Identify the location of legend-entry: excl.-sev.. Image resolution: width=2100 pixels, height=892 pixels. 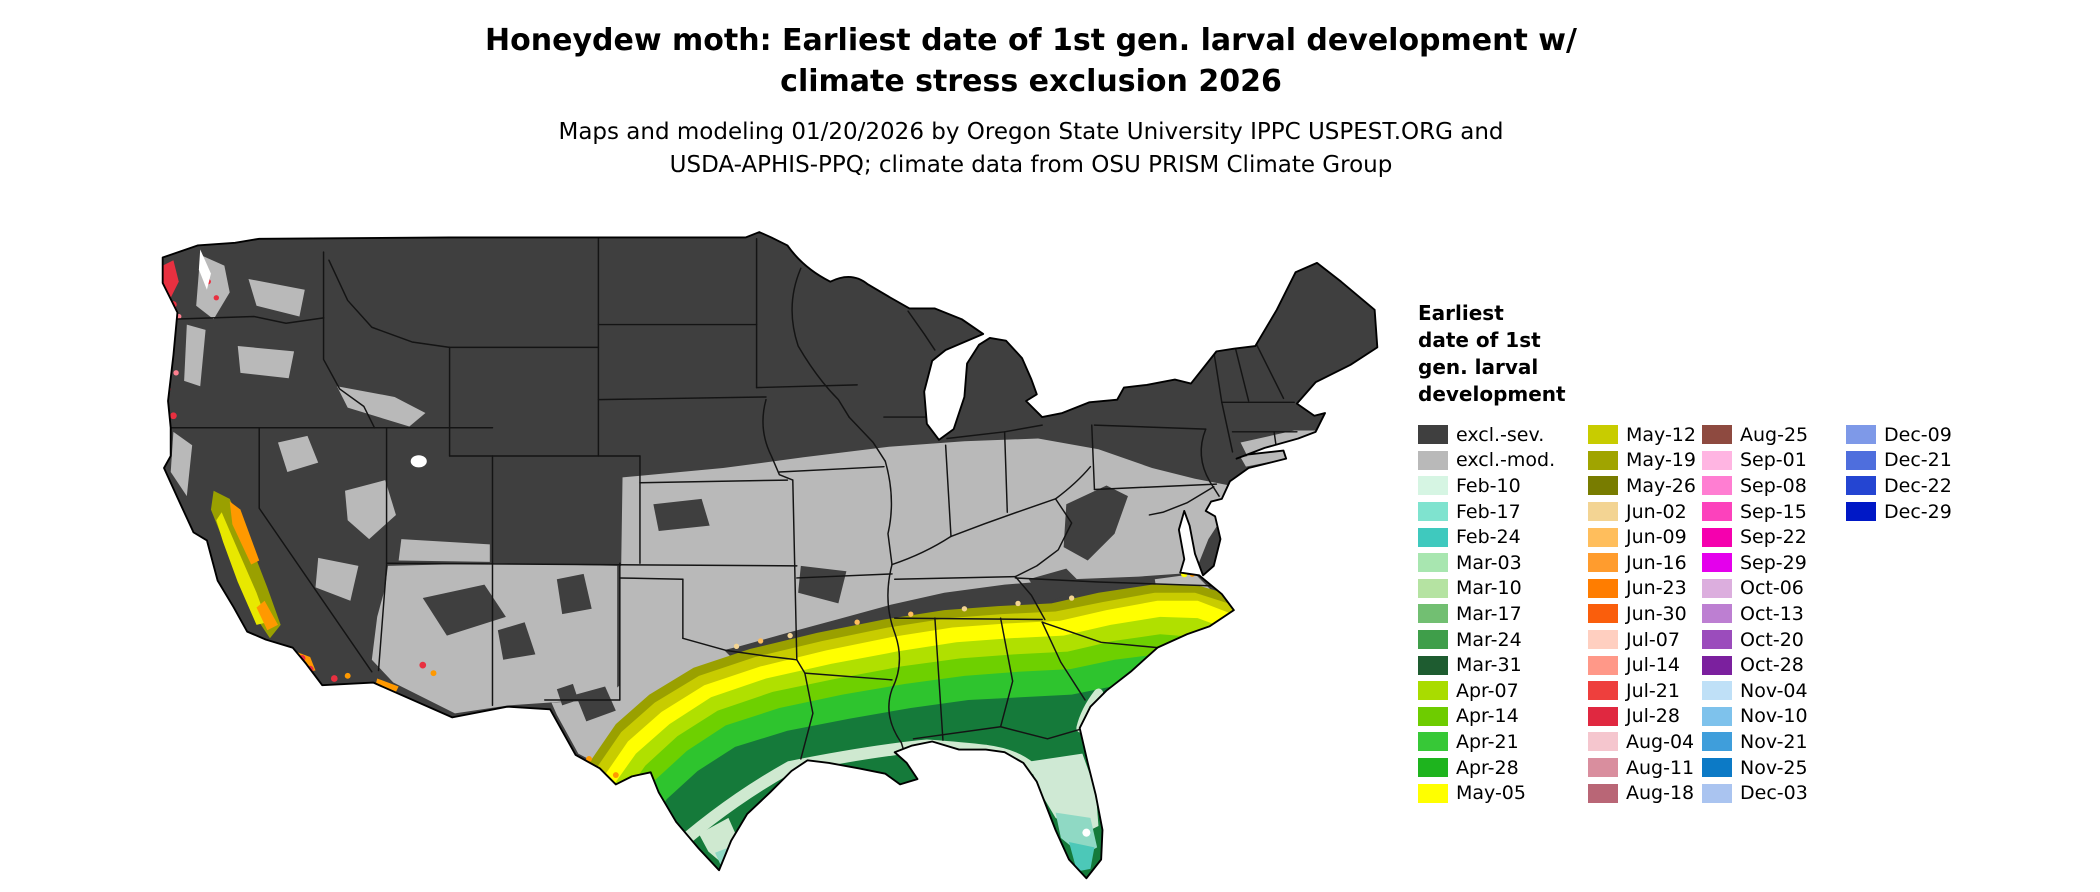
(1486, 435).